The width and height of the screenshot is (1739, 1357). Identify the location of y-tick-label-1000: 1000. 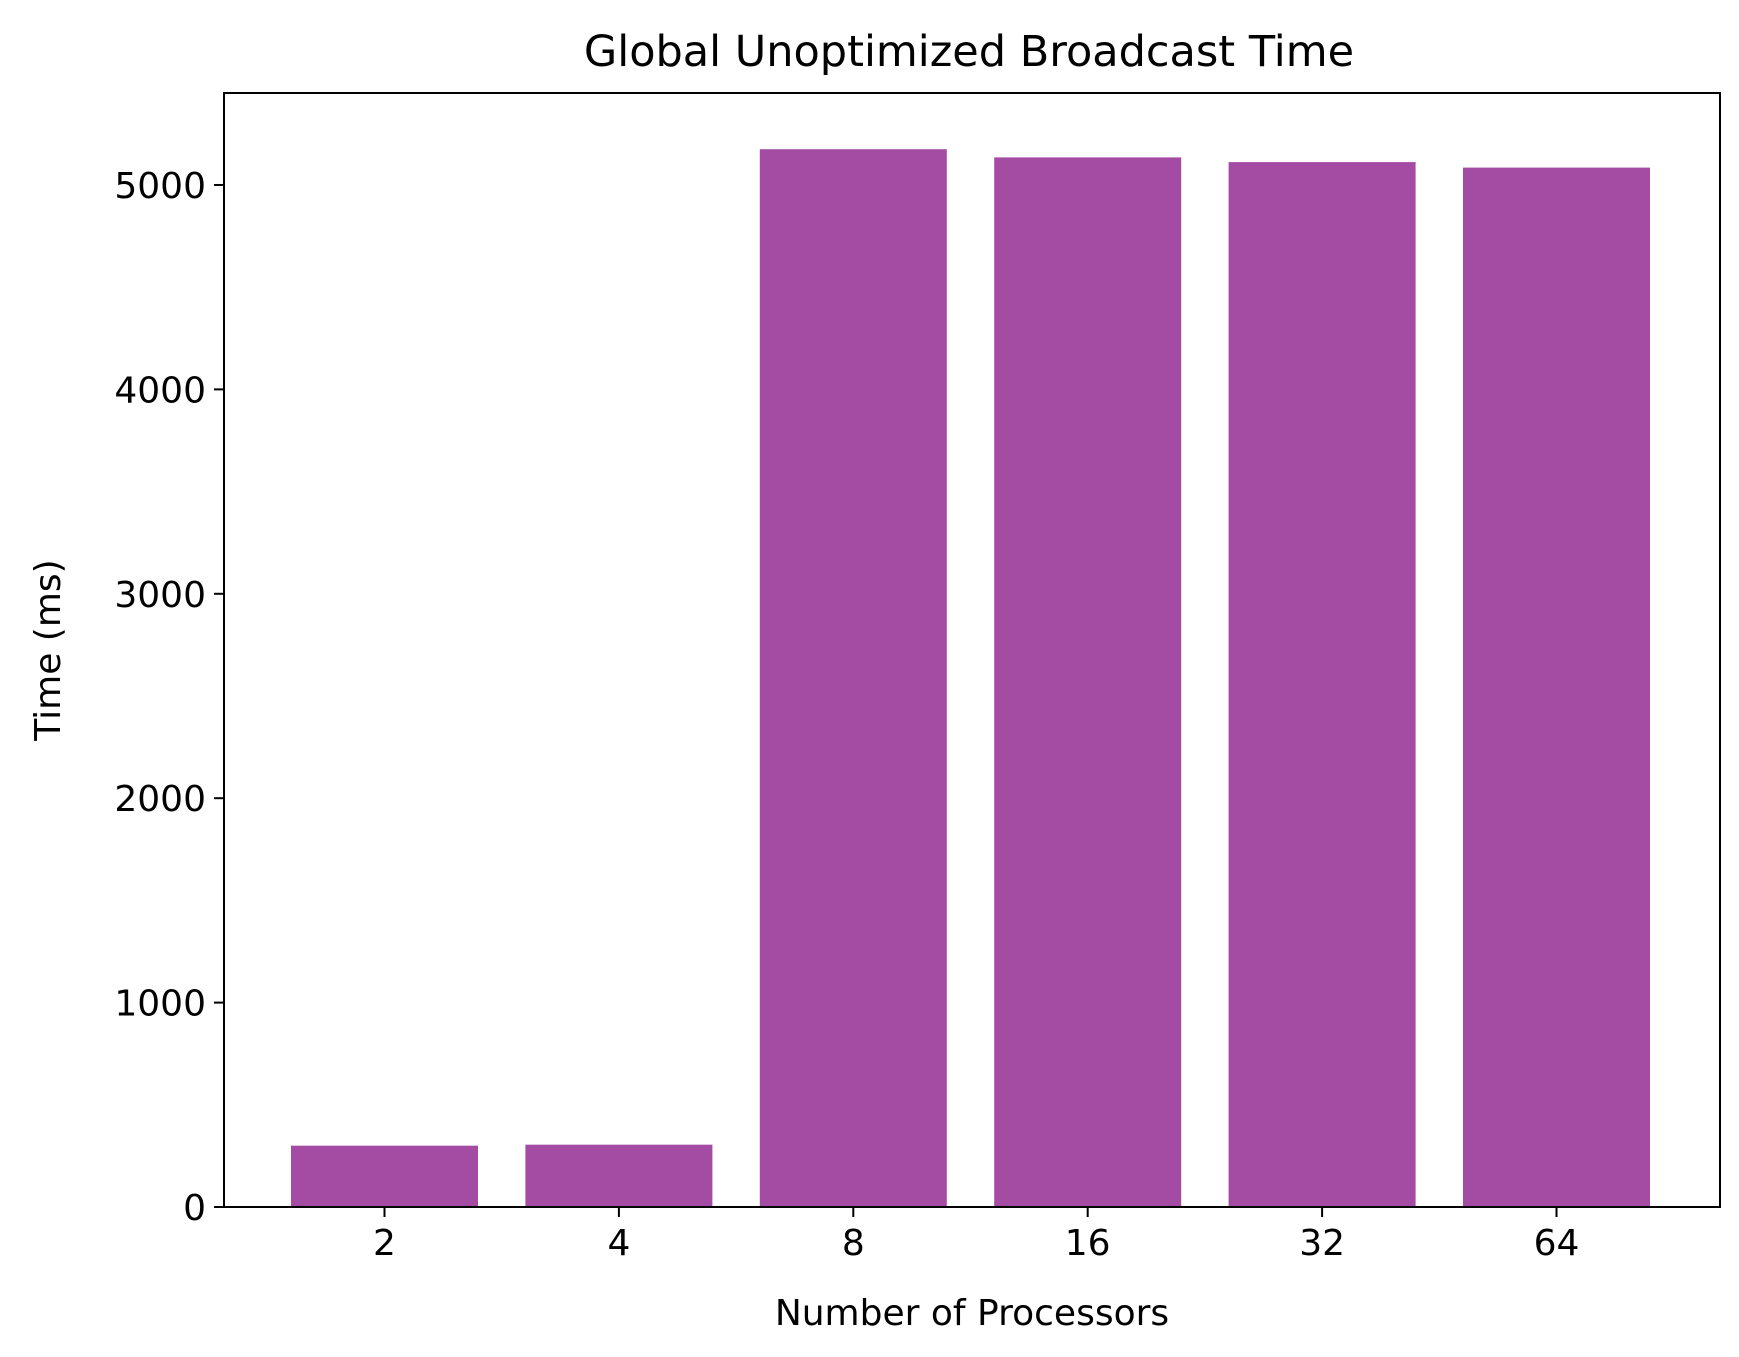
(160, 1004).